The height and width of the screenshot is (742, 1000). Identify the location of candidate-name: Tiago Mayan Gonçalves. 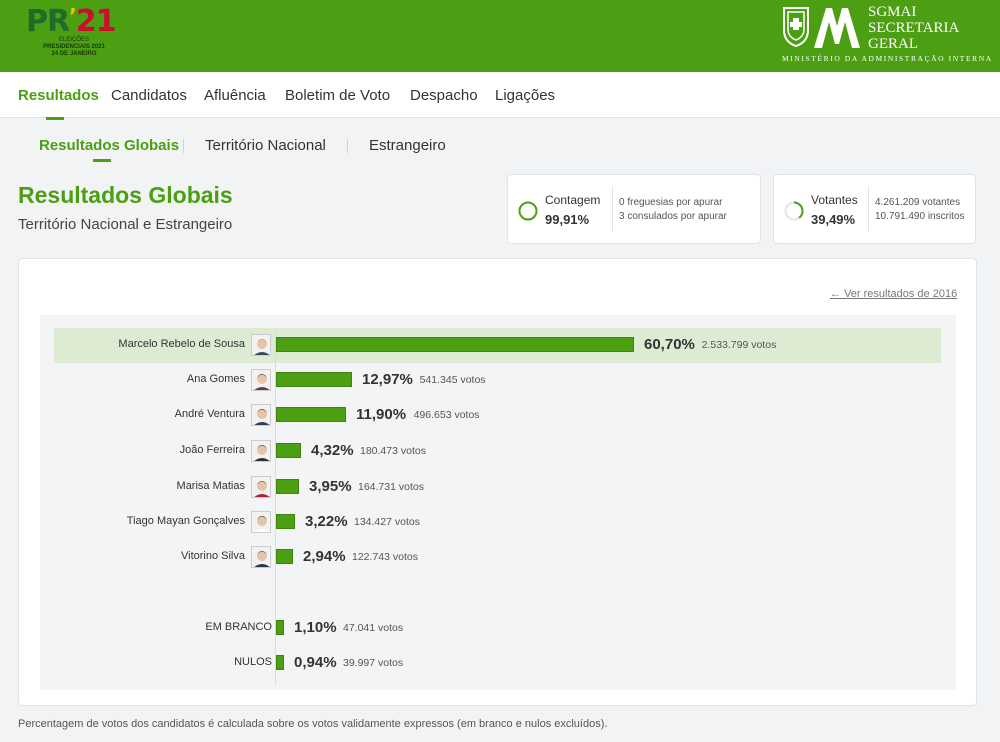
(185, 521).